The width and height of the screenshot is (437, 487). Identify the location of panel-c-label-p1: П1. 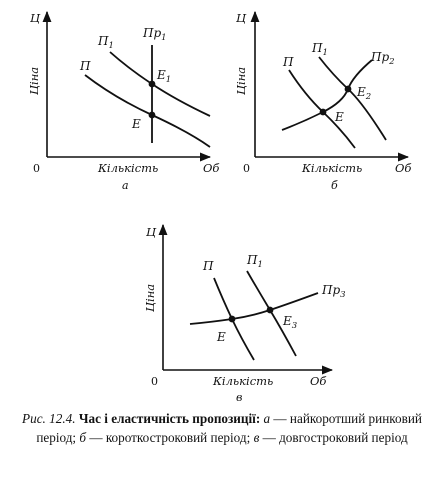
(254, 261).